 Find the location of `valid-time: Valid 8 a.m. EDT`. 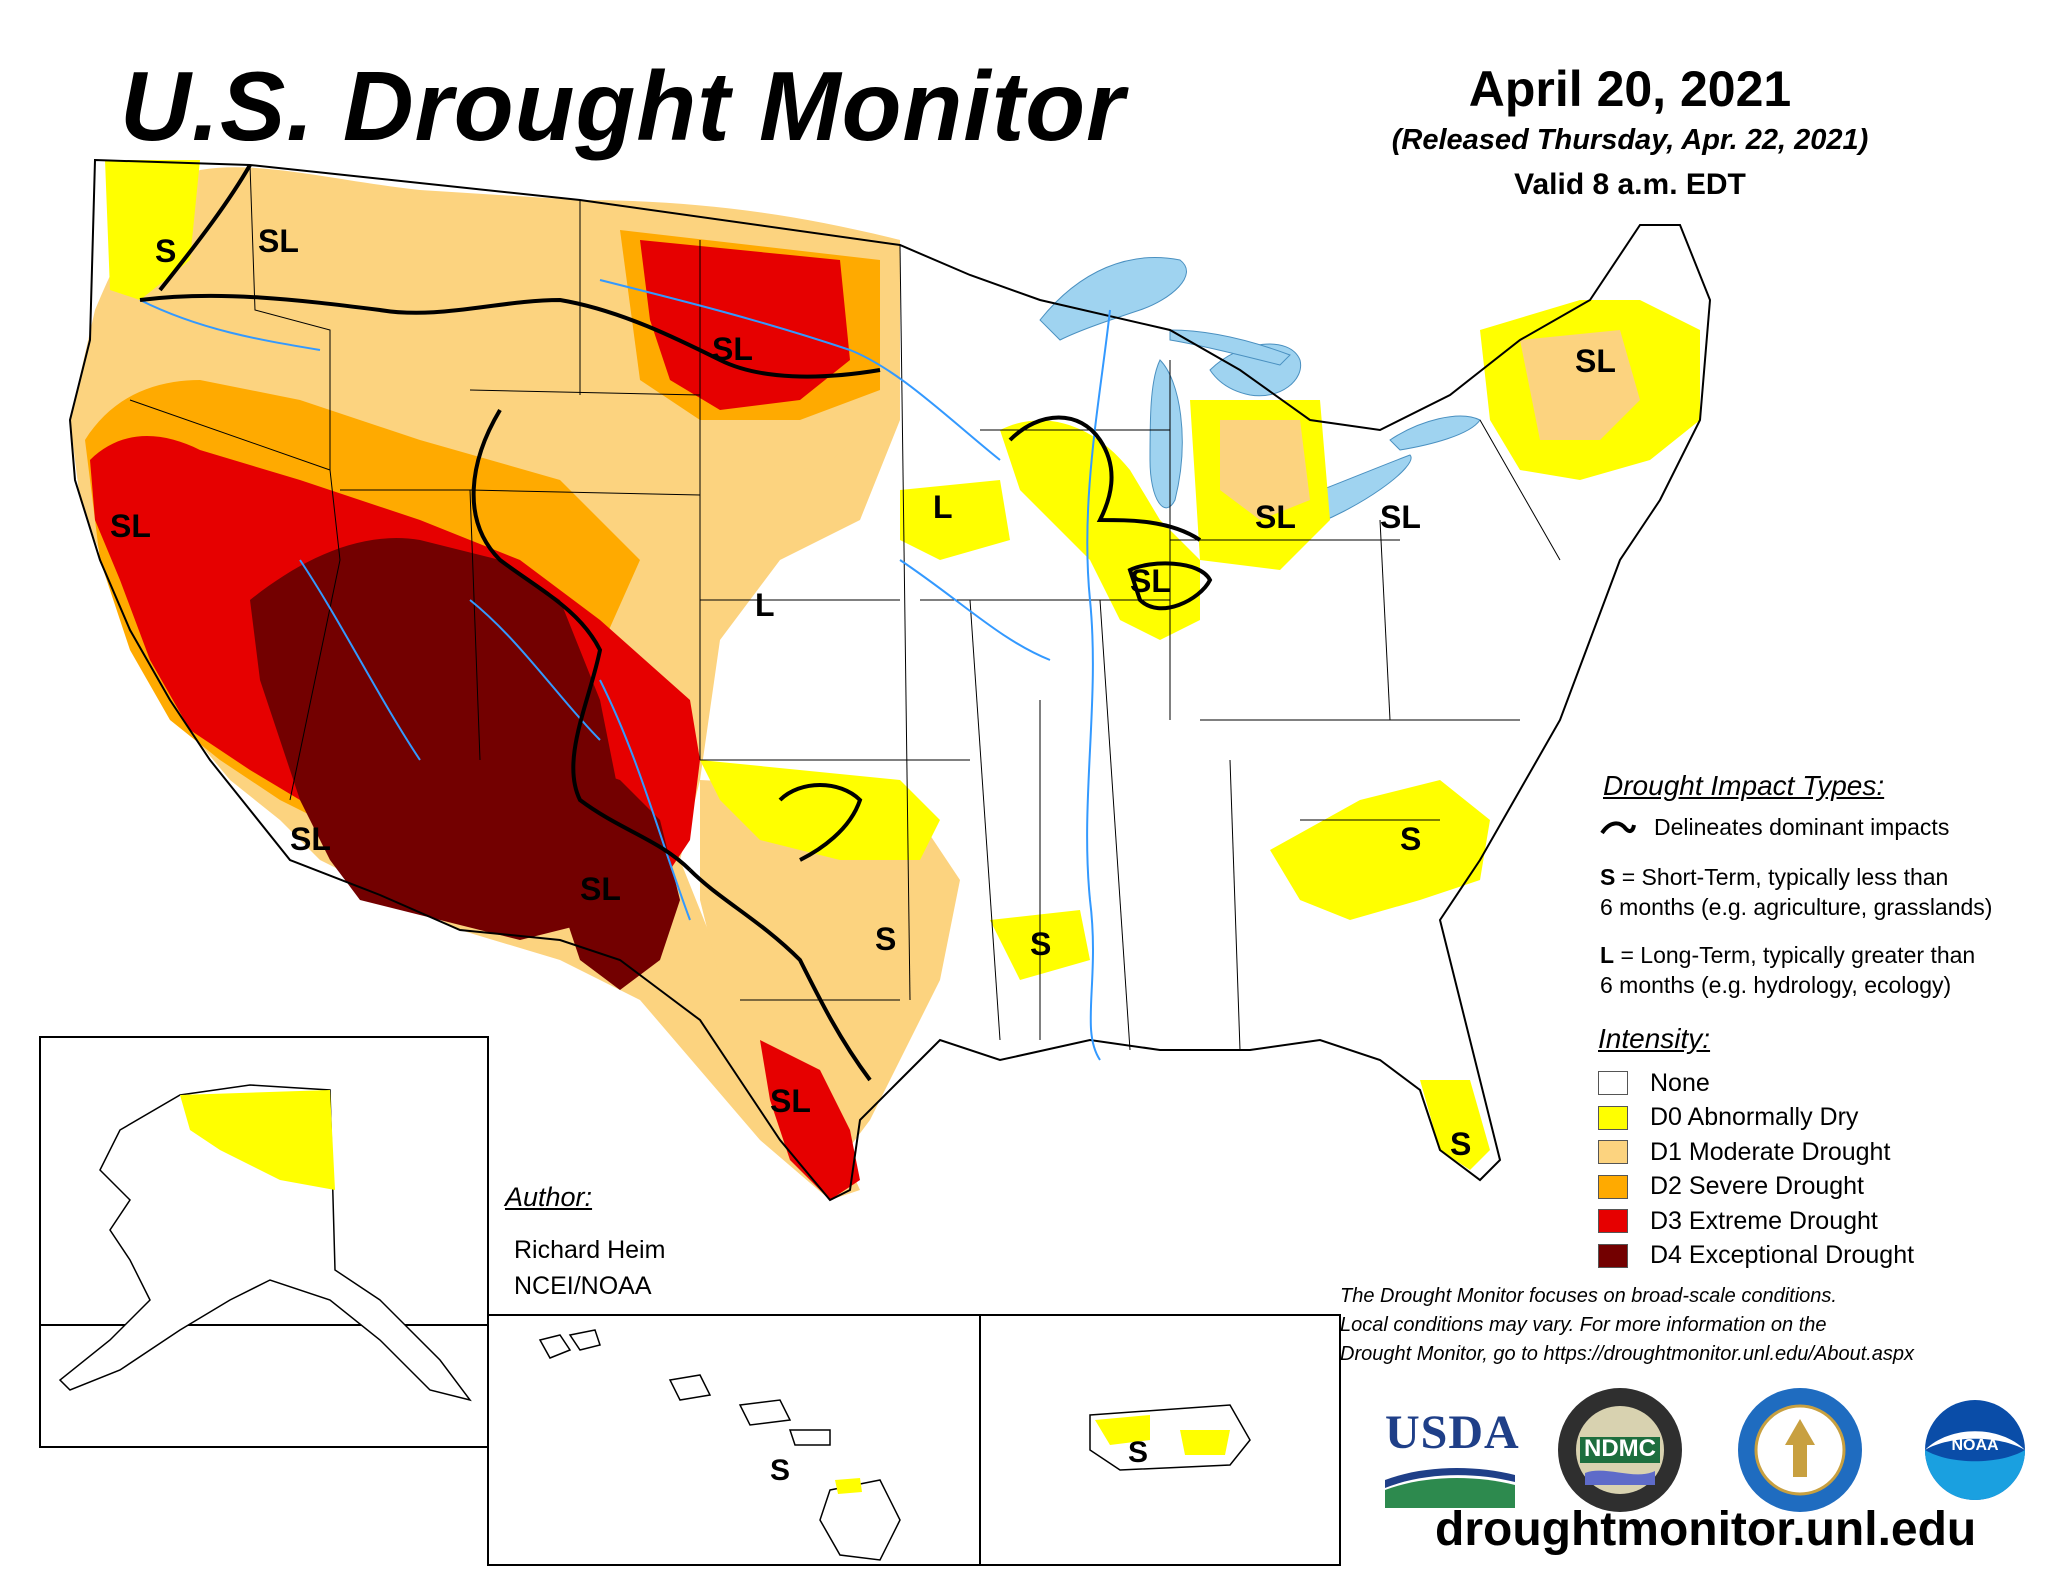

valid-time: Valid 8 a.m. EDT is located at coordinates (1630, 184).